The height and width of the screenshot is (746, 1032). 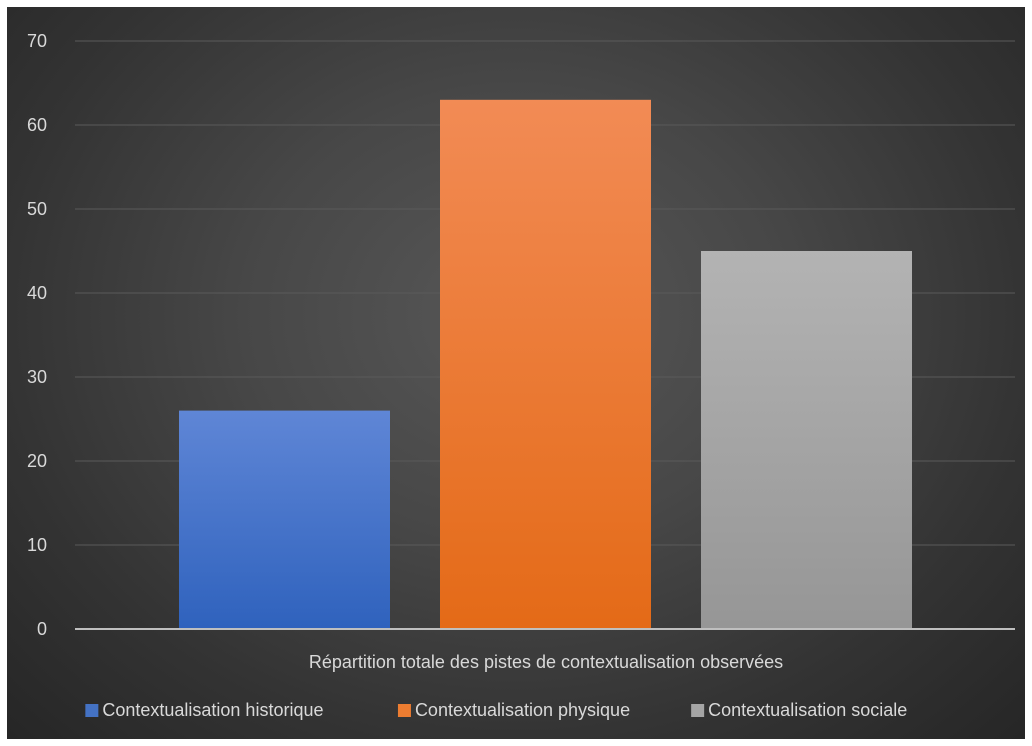 What do you see at coordinates (37, 41) in the screenshot?
I see `y-tick-label: 70` at bounding box center [37, 41].